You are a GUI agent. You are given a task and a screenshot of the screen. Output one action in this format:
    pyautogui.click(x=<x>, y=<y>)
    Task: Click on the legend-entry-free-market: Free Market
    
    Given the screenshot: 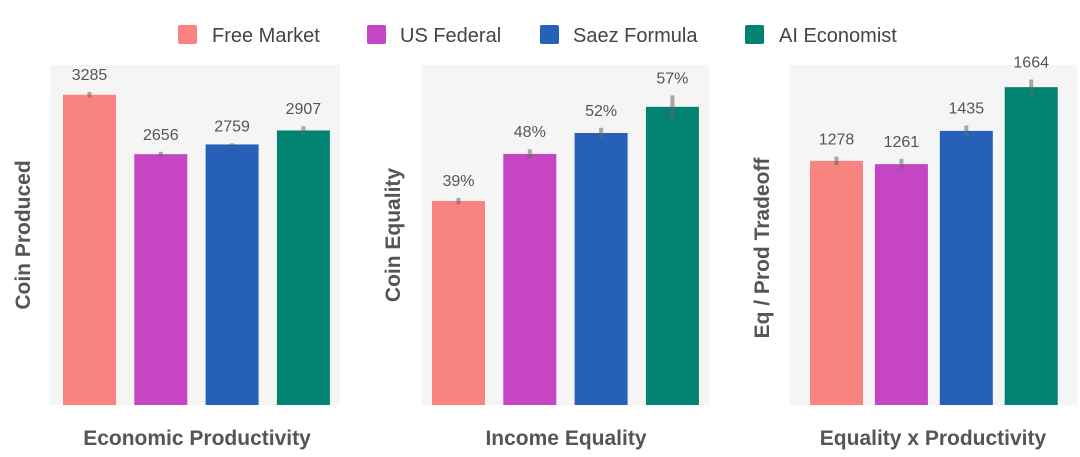 What is the action you would take?
    pyautogui.click(x=249, y=36)
    